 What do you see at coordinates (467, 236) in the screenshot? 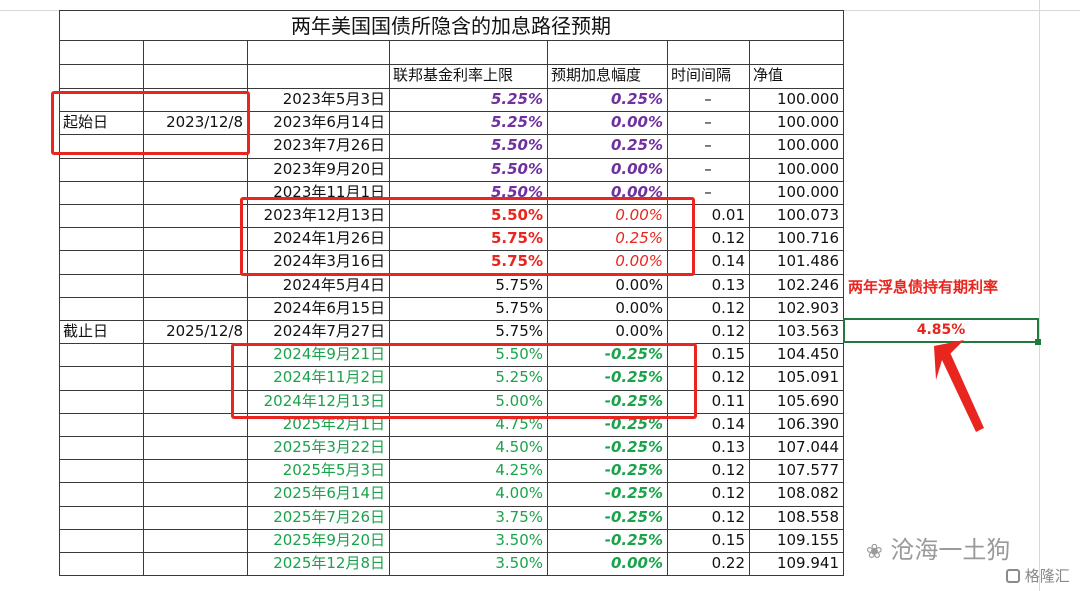
I see `highlight-near-term-box` at bounding box center [467, 236].